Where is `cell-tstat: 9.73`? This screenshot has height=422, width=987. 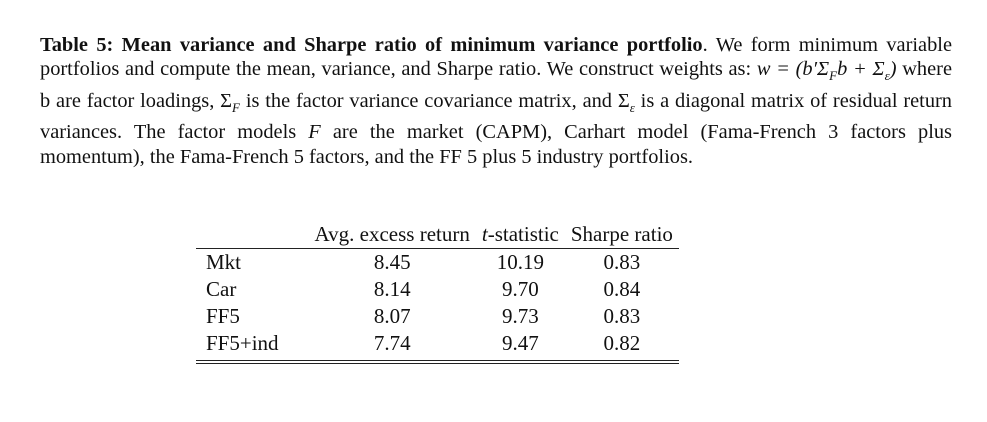
cell-tstat: 9.73 is located at coordinates (520, 316).